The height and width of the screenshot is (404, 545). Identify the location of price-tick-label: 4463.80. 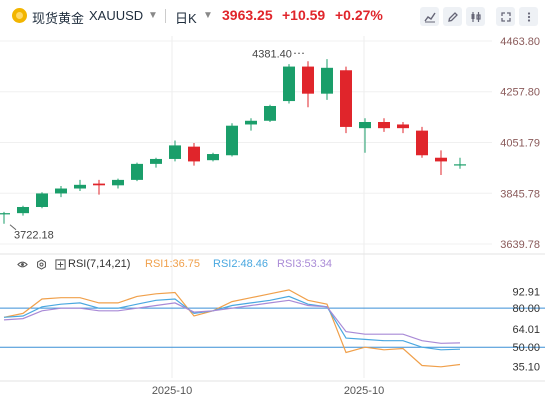
(520, 42).